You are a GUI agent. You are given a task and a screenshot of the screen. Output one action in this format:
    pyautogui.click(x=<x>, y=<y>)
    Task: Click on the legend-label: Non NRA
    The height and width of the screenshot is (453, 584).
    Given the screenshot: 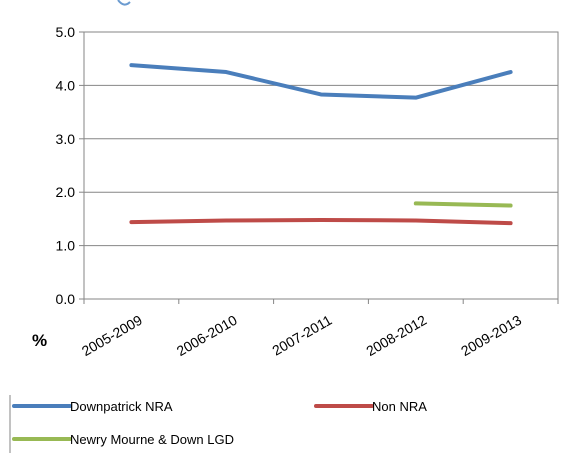 What is the action you would take?
    pyautogui.click(x=399, y=406)
    